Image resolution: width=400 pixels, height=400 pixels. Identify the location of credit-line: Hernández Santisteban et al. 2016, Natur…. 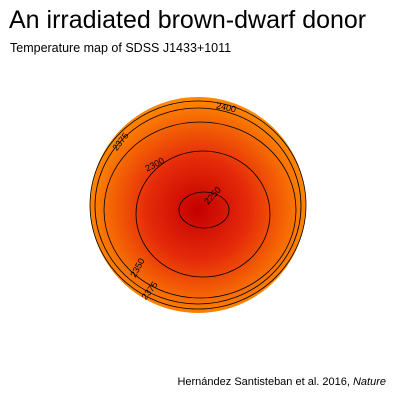
(281, 382).